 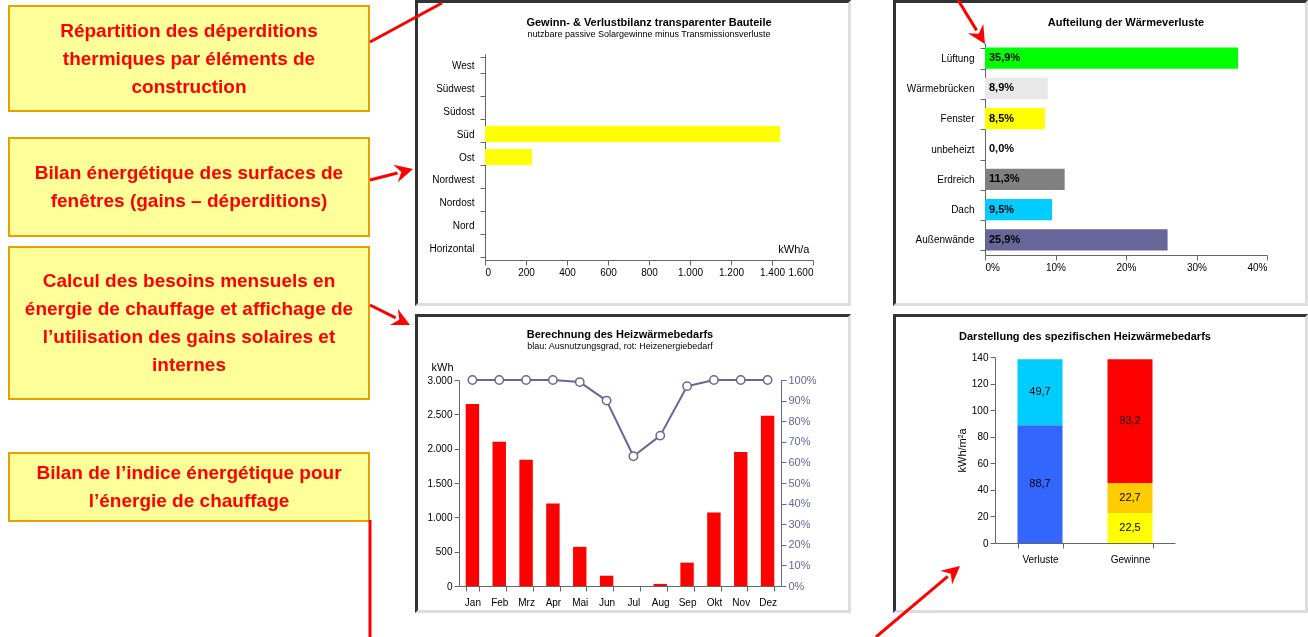 What do you see at coordinates (660, 602) in the screenshot?
I see `x-tick-label: Aug` at bounding box center [660, 602].